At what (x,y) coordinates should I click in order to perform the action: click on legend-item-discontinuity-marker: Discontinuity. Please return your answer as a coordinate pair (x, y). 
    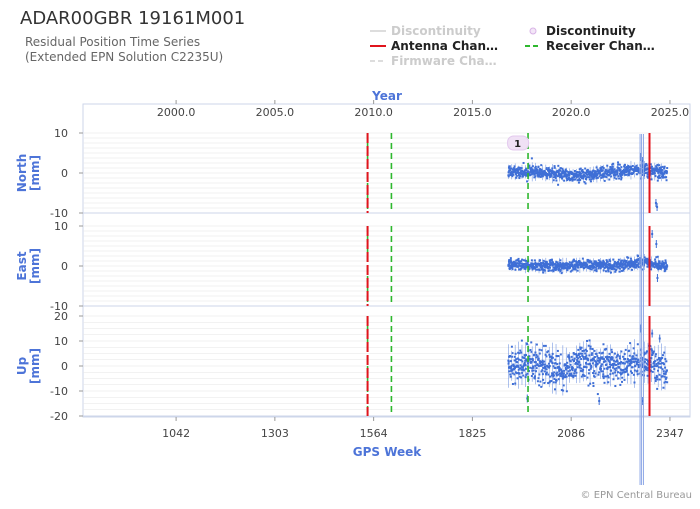
    Looking at the image, I should click on (582, 31).